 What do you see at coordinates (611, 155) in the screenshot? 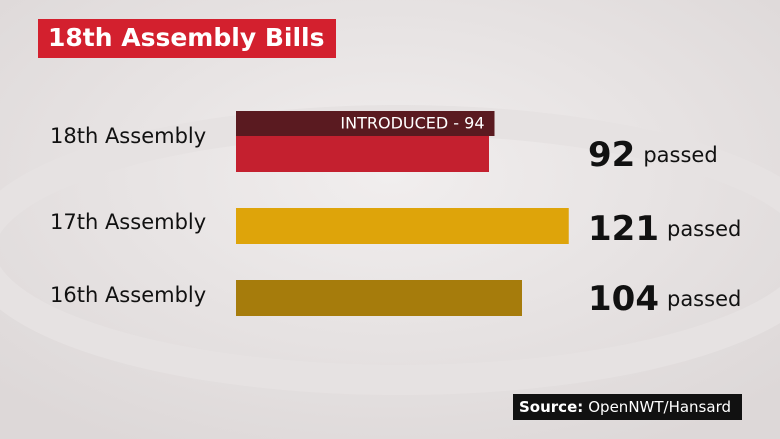
I see `value-number: 92` at bounding box center [611, 155].